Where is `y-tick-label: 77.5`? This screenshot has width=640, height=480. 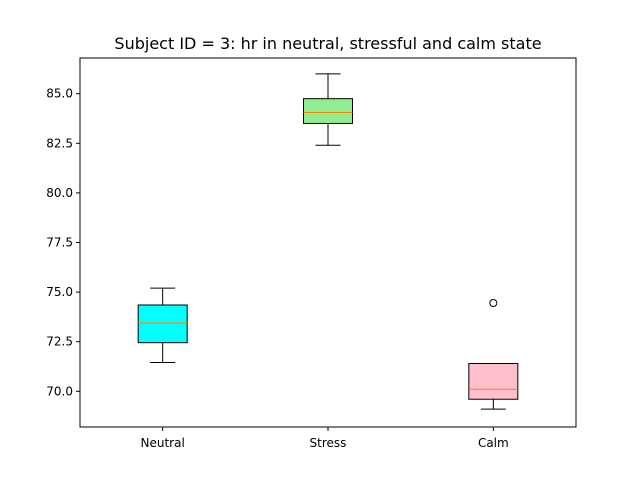
y-tick-label: 77.5 is located at coordinates (59, 243).